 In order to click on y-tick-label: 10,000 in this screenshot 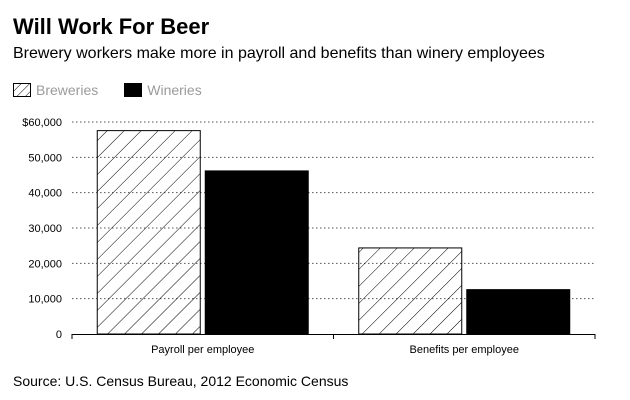, I will do `click(45, 300)`.